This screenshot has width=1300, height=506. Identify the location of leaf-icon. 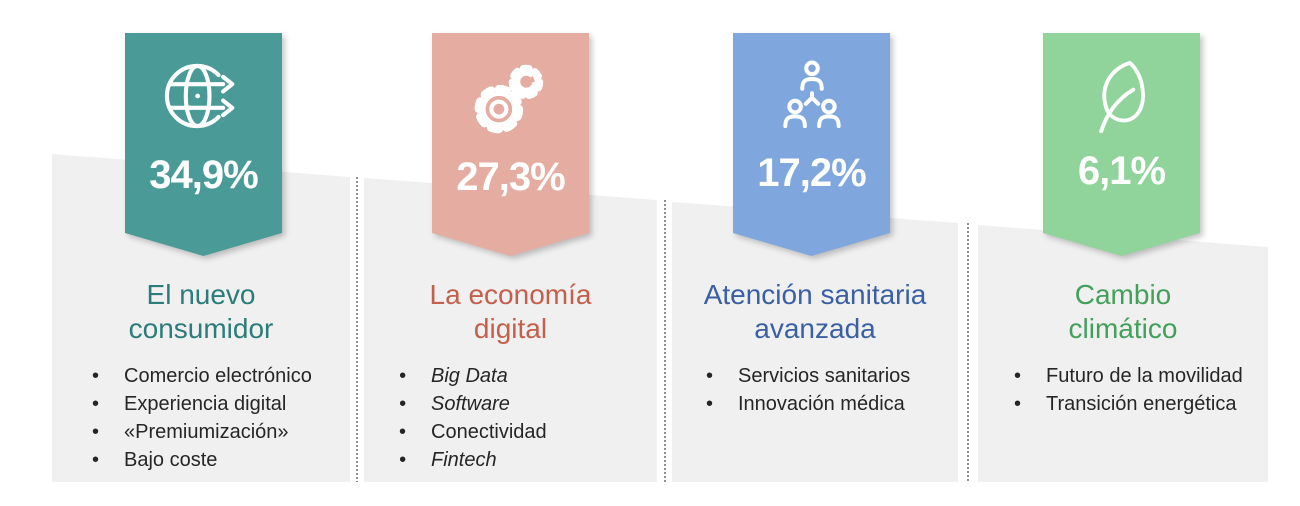
(1121, 96).